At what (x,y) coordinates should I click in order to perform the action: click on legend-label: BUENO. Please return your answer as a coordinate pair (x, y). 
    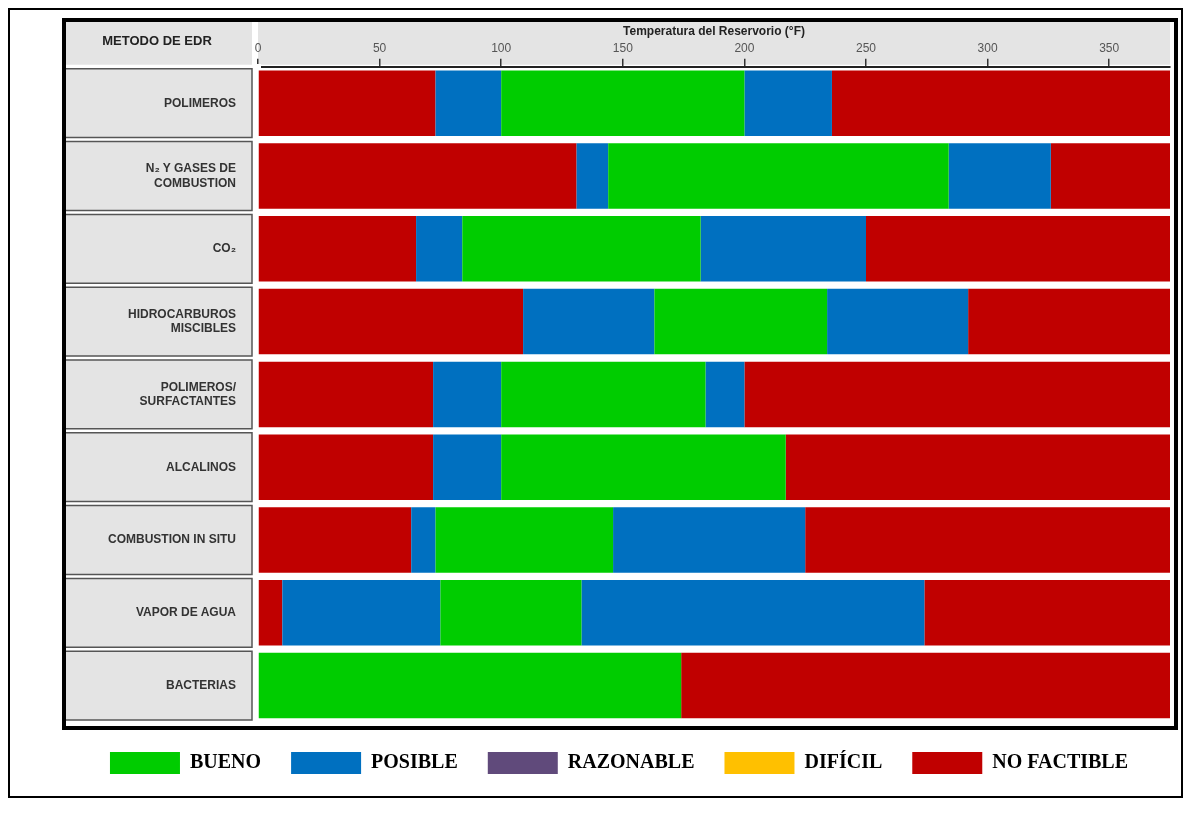
    Looking at the image, I should click on (225, 761).